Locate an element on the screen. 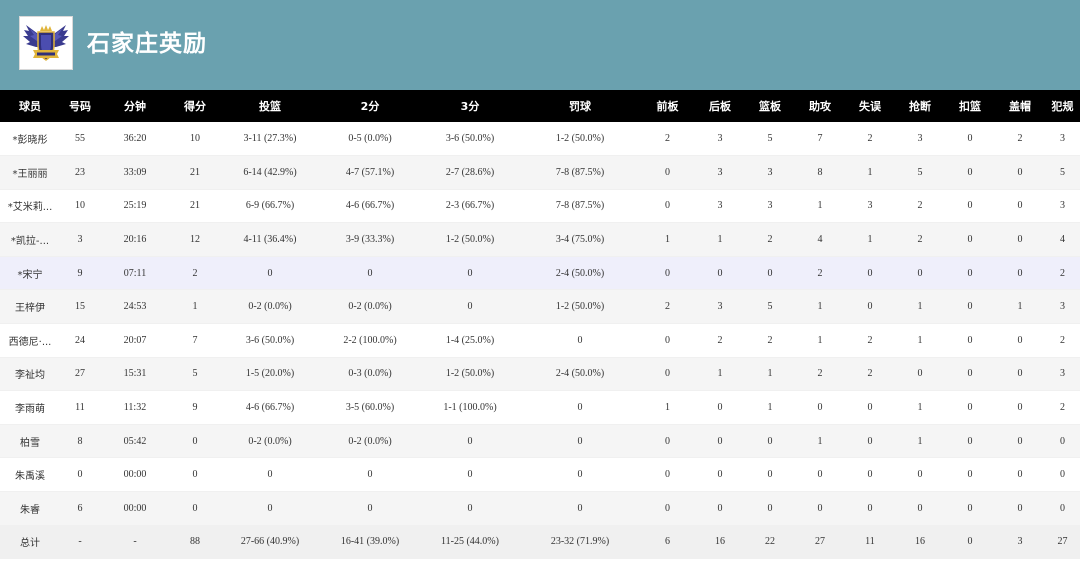 The image size is (1080, 572). stat-number: 9 is located at coordinates (80, 273).